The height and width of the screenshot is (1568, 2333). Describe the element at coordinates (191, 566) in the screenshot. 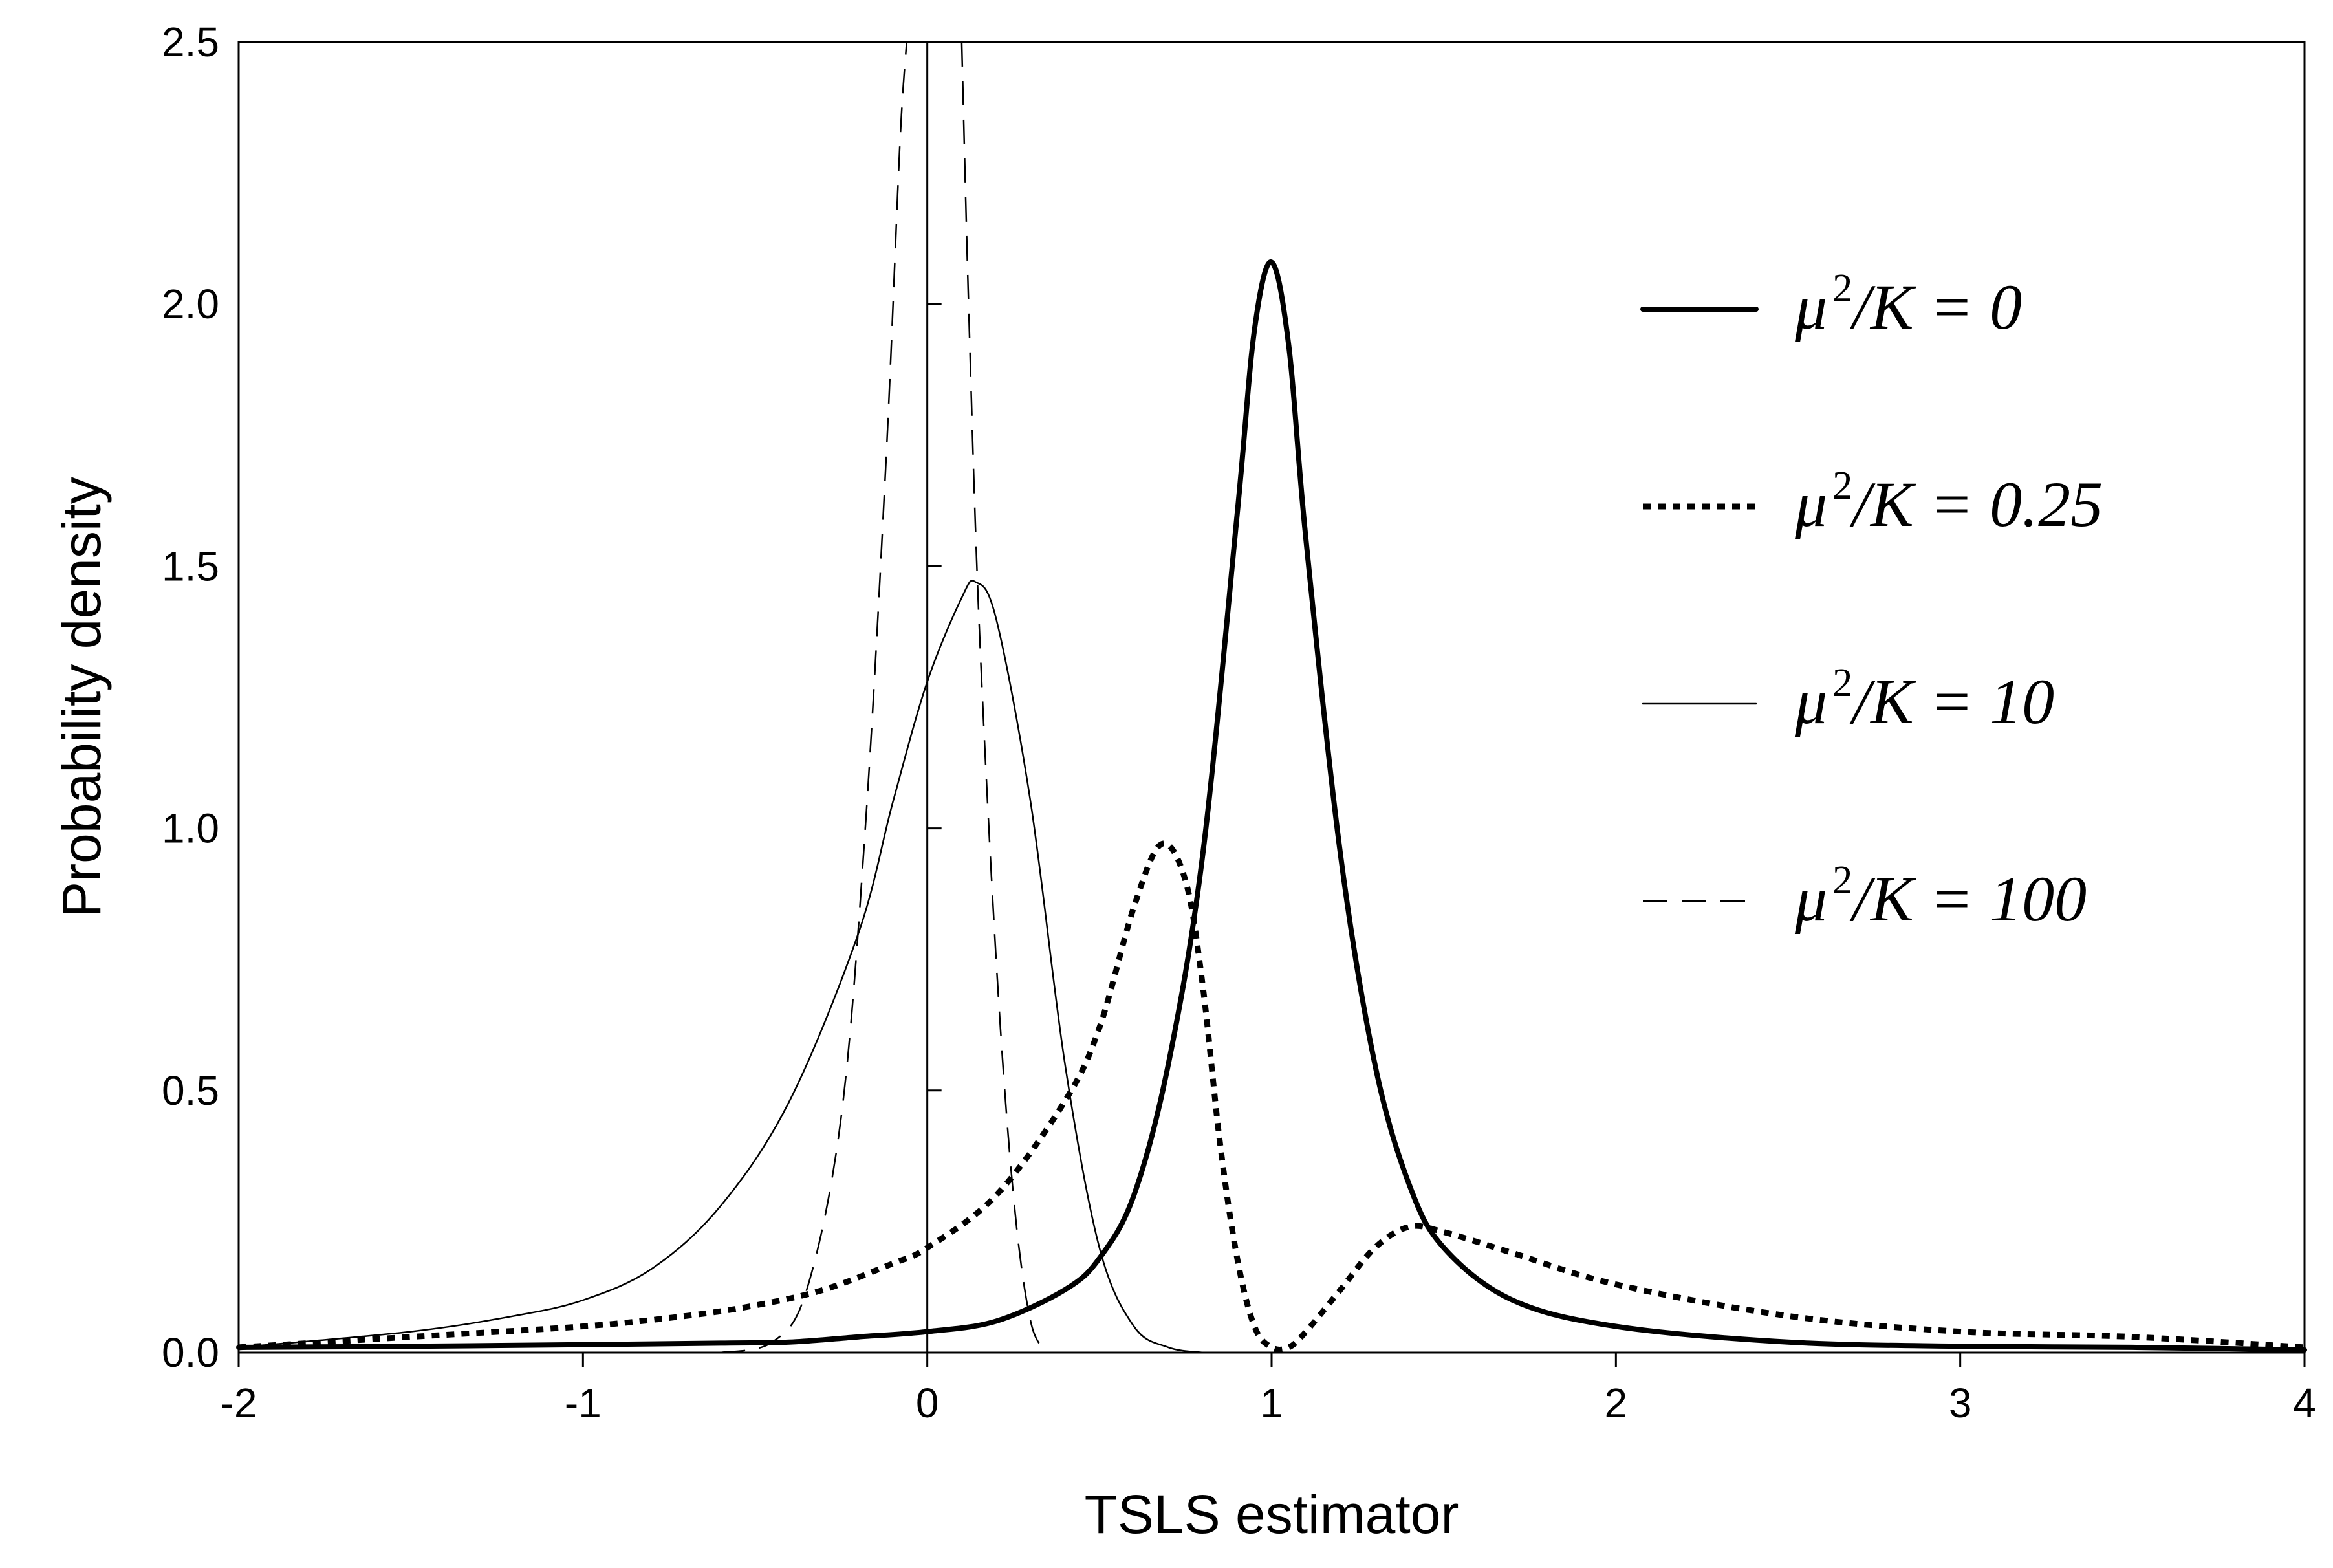

I see `y-tick-label: 1.5` at that location.